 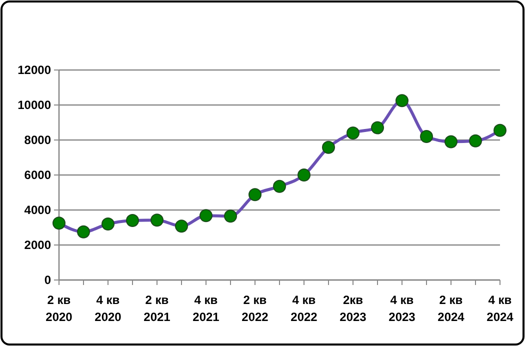 What do you see at coordinates (38, 175) in the screenshot?
I see `y-tick-label: 6000` at bounding box center [38, 175].